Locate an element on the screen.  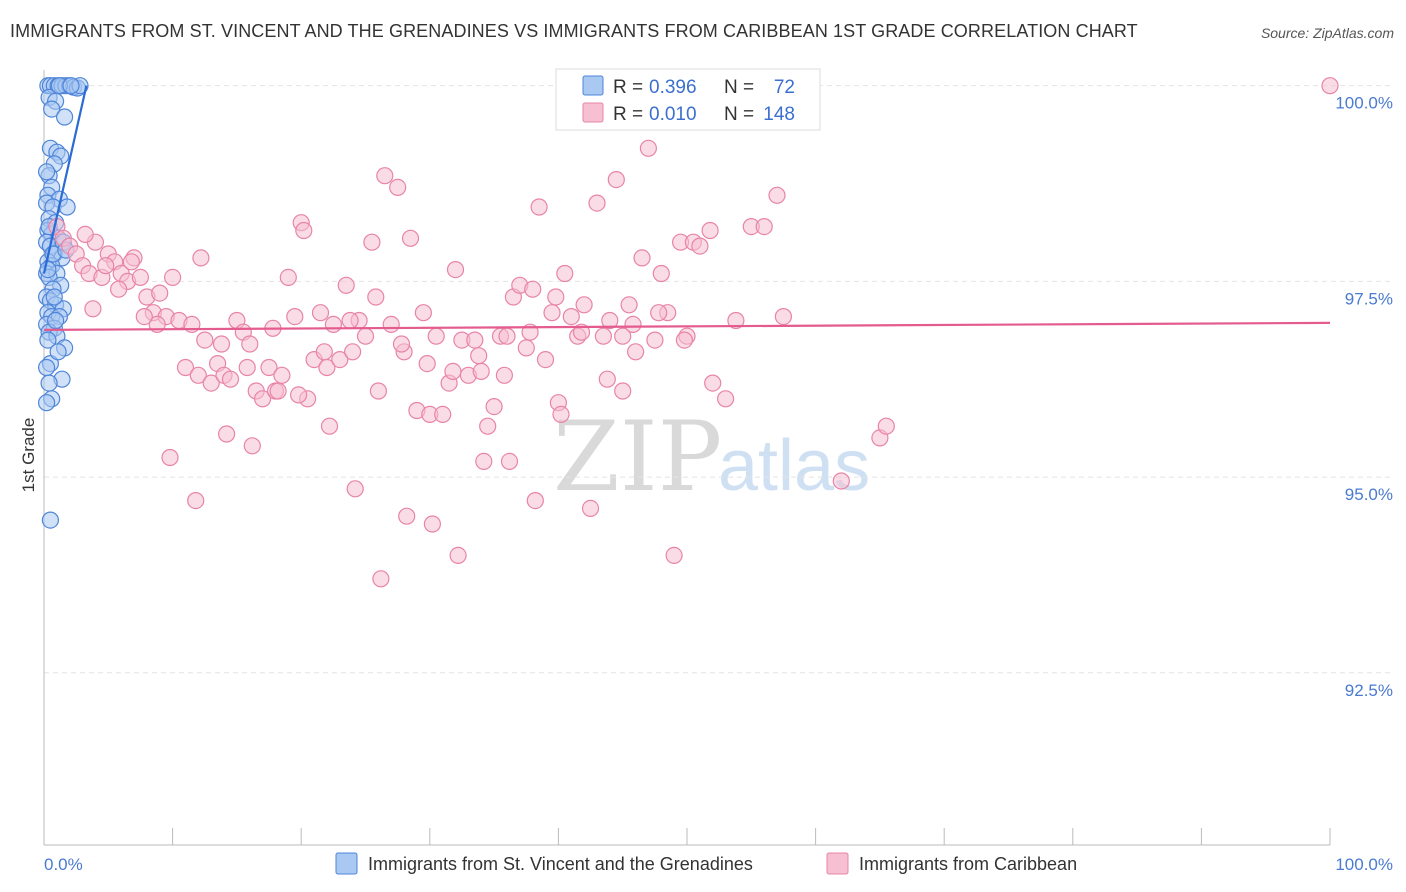
legend-r-label-blue: R = is located at coordinates (628, 87).